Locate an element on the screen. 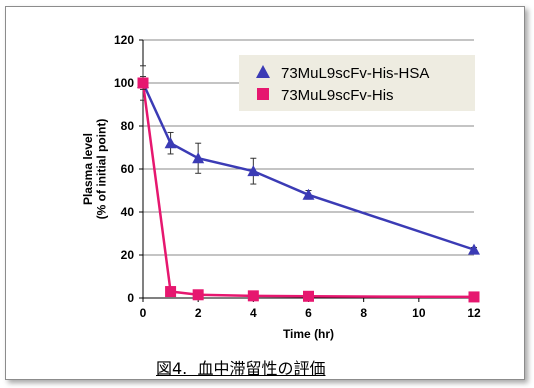 The image size is (534, 388). y-tick-label-120: 120 is located at coordinates (124, 40).